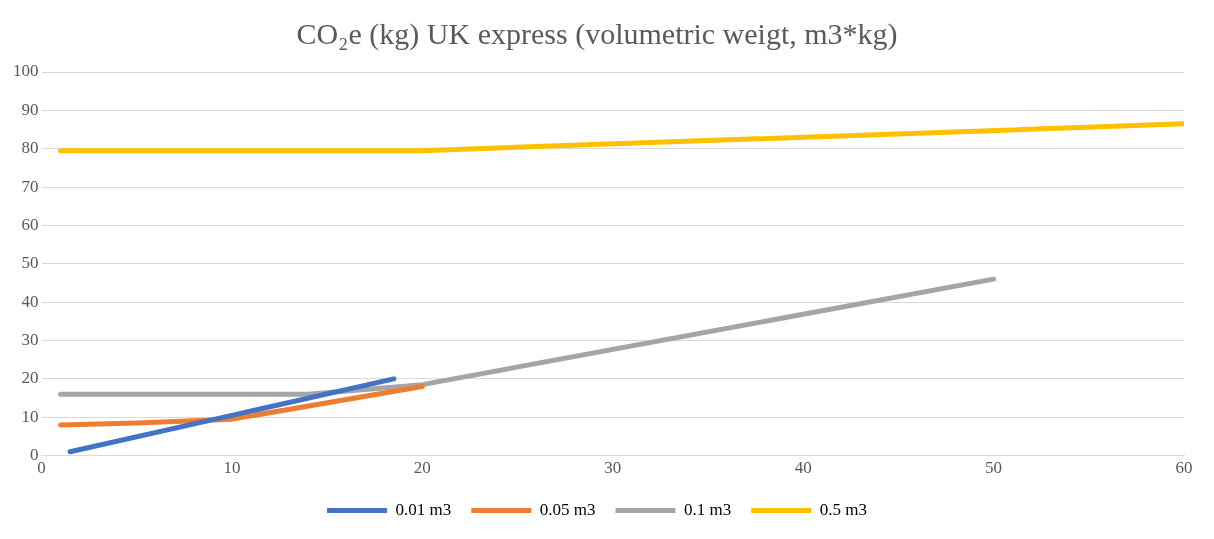 The height and width of the screenshot is (539, 1214). What do you see at coordinates (30, 224) in the screenshot?
I see `y-tick-label: 60` at bounding box center [30, 224].